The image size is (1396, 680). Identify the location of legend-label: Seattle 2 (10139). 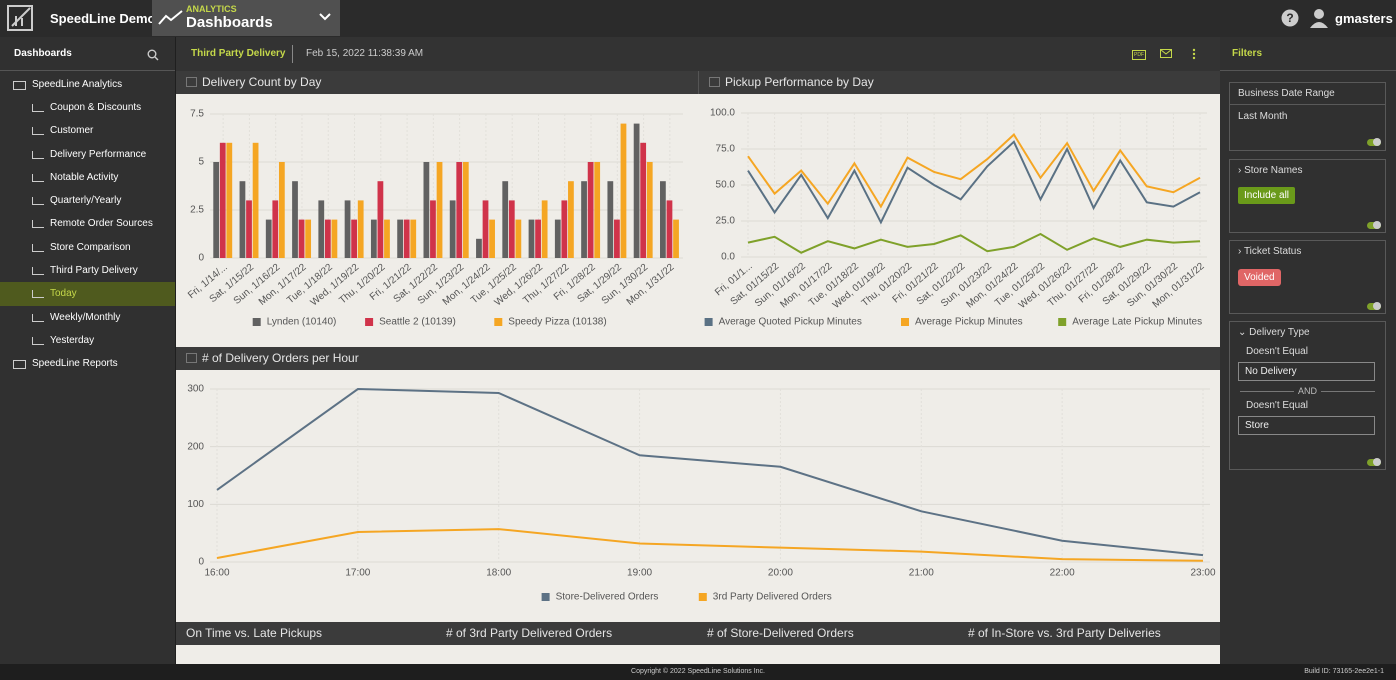
(417, 322).